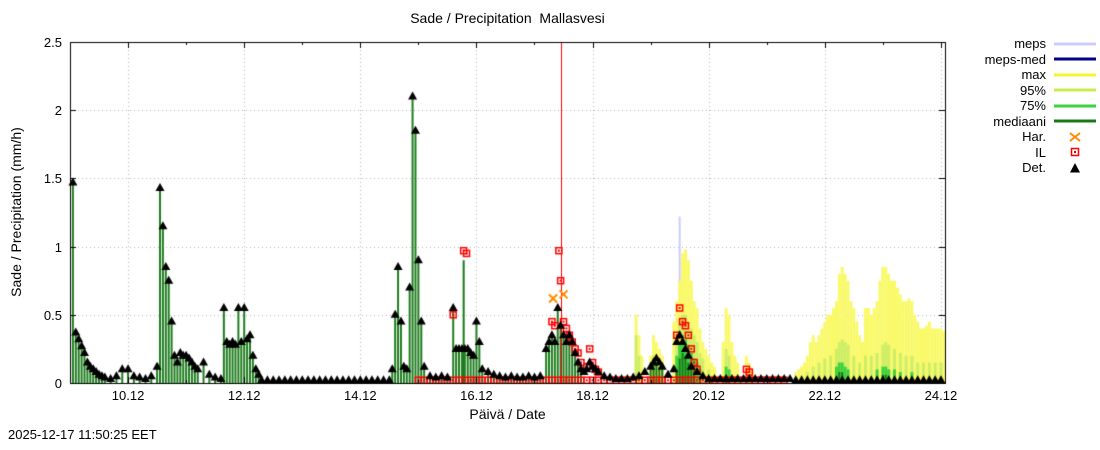  Describe the element at coordinates (1032, 106) in the screenshot. I see `legend-label: 75%` at that location.